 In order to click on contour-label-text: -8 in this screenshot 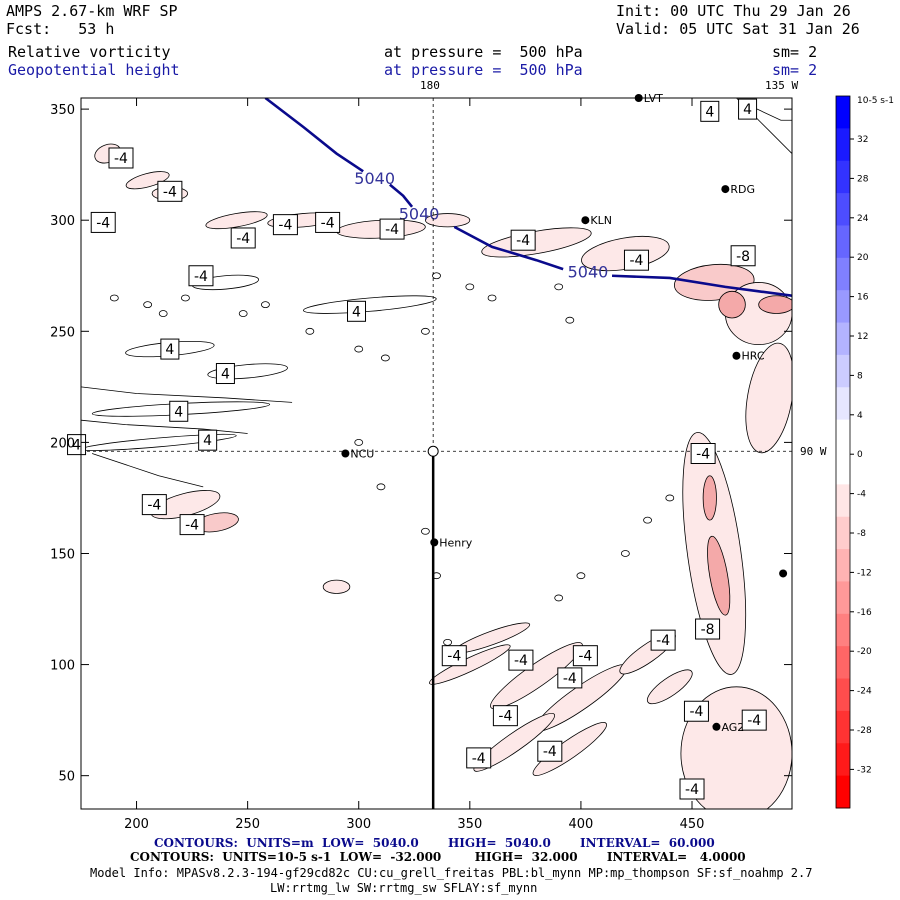, I will do `click(708, 630)`.